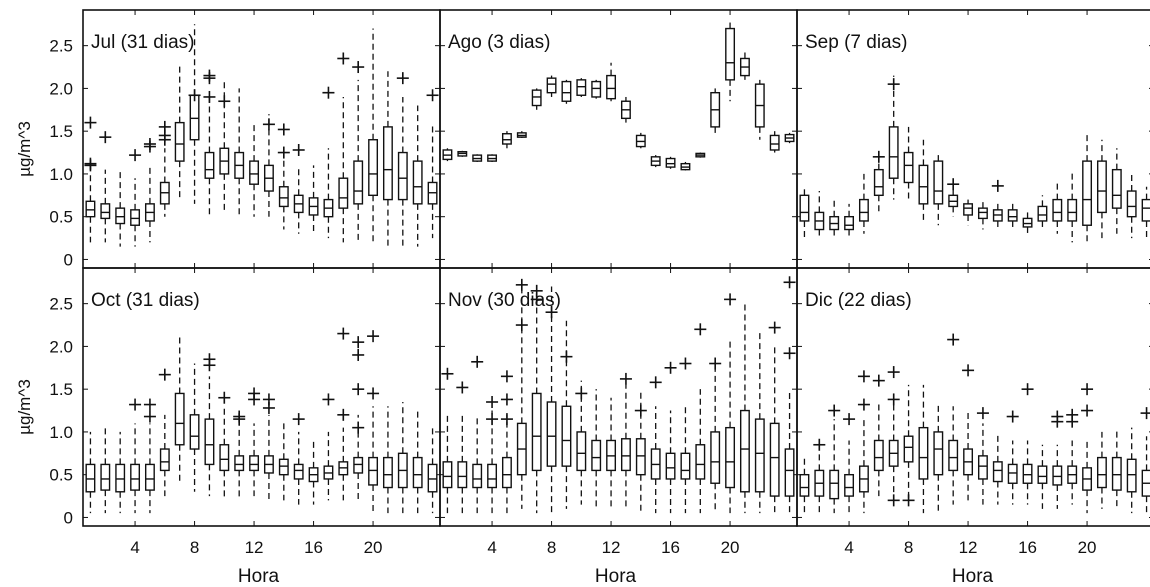 This screenshot has height=587, width=1150. I want to click on x-tick-label: 4, so click(134, 547).